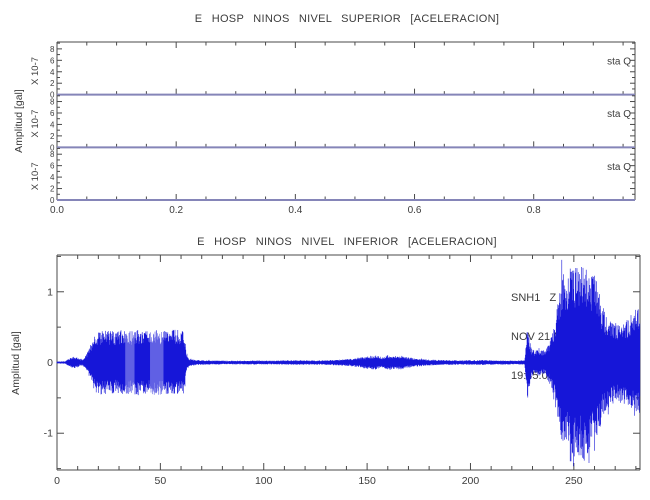  I want to click on x-tick-label: 0, so click(57, 481).